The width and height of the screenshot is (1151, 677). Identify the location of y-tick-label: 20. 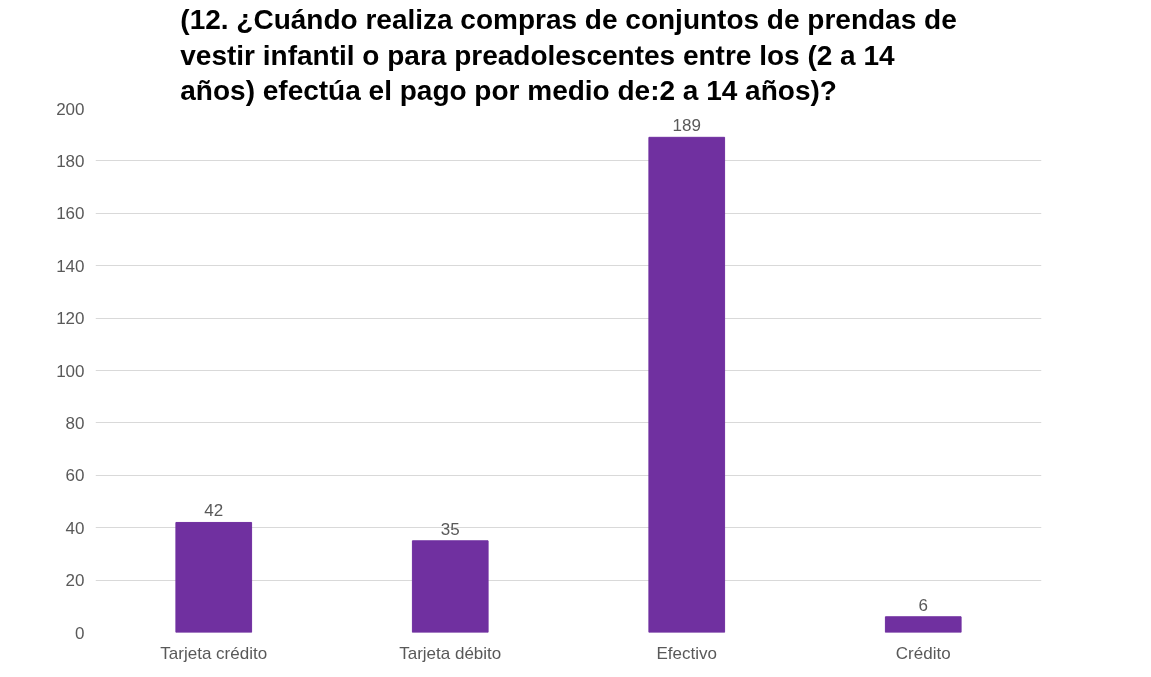
(75, 581).